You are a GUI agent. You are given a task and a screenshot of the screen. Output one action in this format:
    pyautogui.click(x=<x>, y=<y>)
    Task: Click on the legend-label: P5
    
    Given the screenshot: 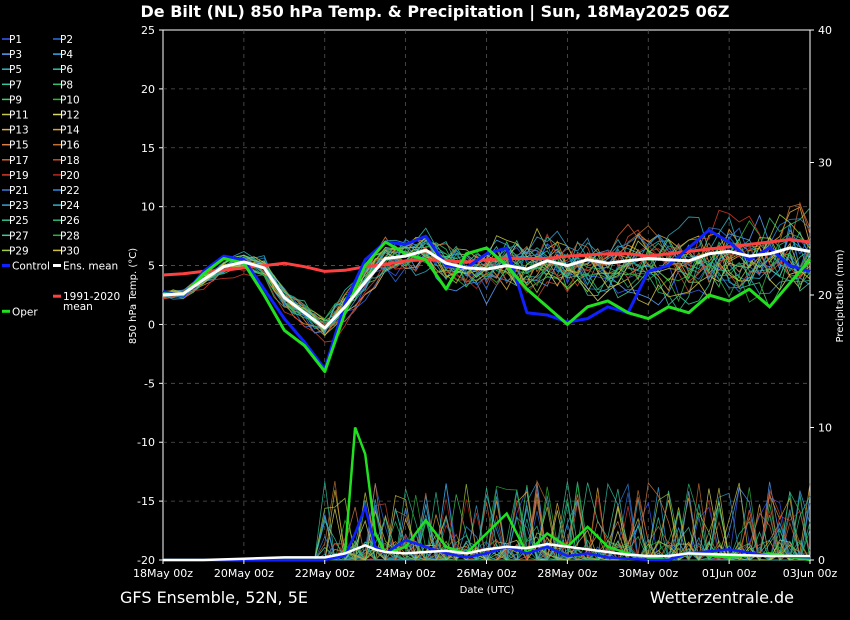 What is the action you would take?
    pyautogui.click(x=15, y=70)
    